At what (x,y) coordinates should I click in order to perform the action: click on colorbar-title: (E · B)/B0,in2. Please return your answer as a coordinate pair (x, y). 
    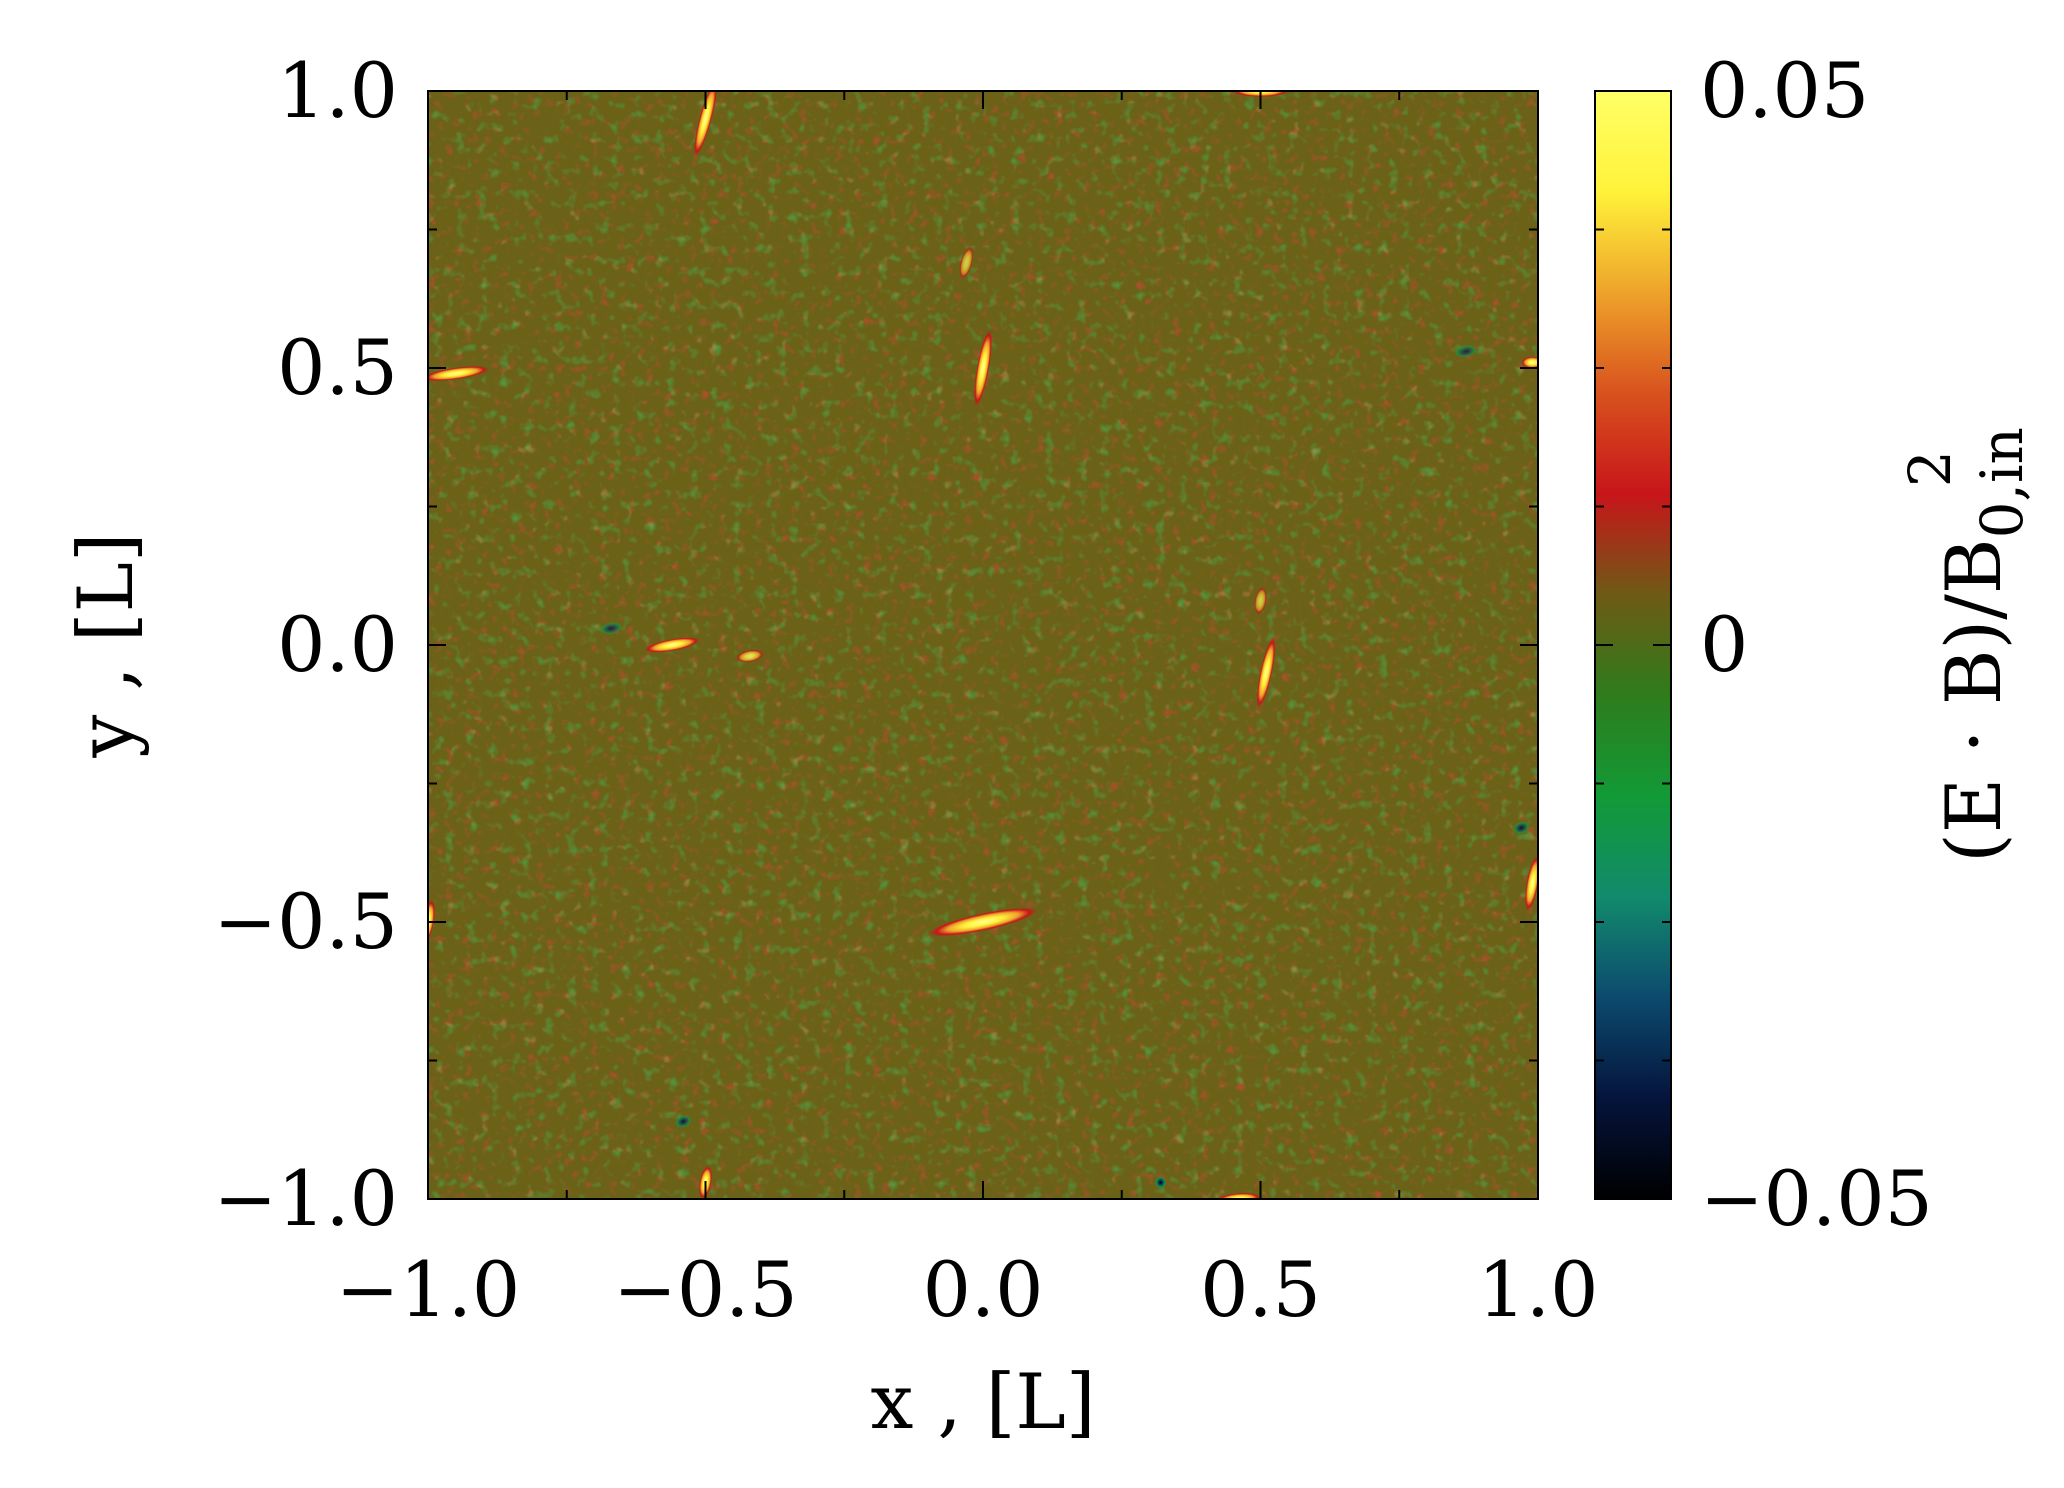
    Looking at the image, I should click on (1966, 645).